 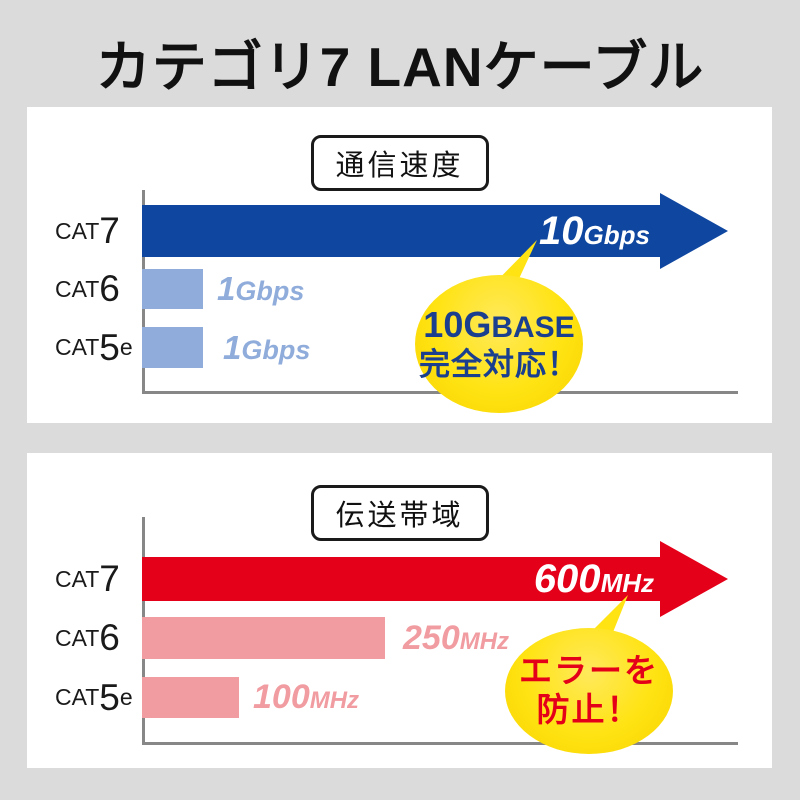 I want to click on band-cat5e-label: CAT 5 e, so click(x=94, y=697).